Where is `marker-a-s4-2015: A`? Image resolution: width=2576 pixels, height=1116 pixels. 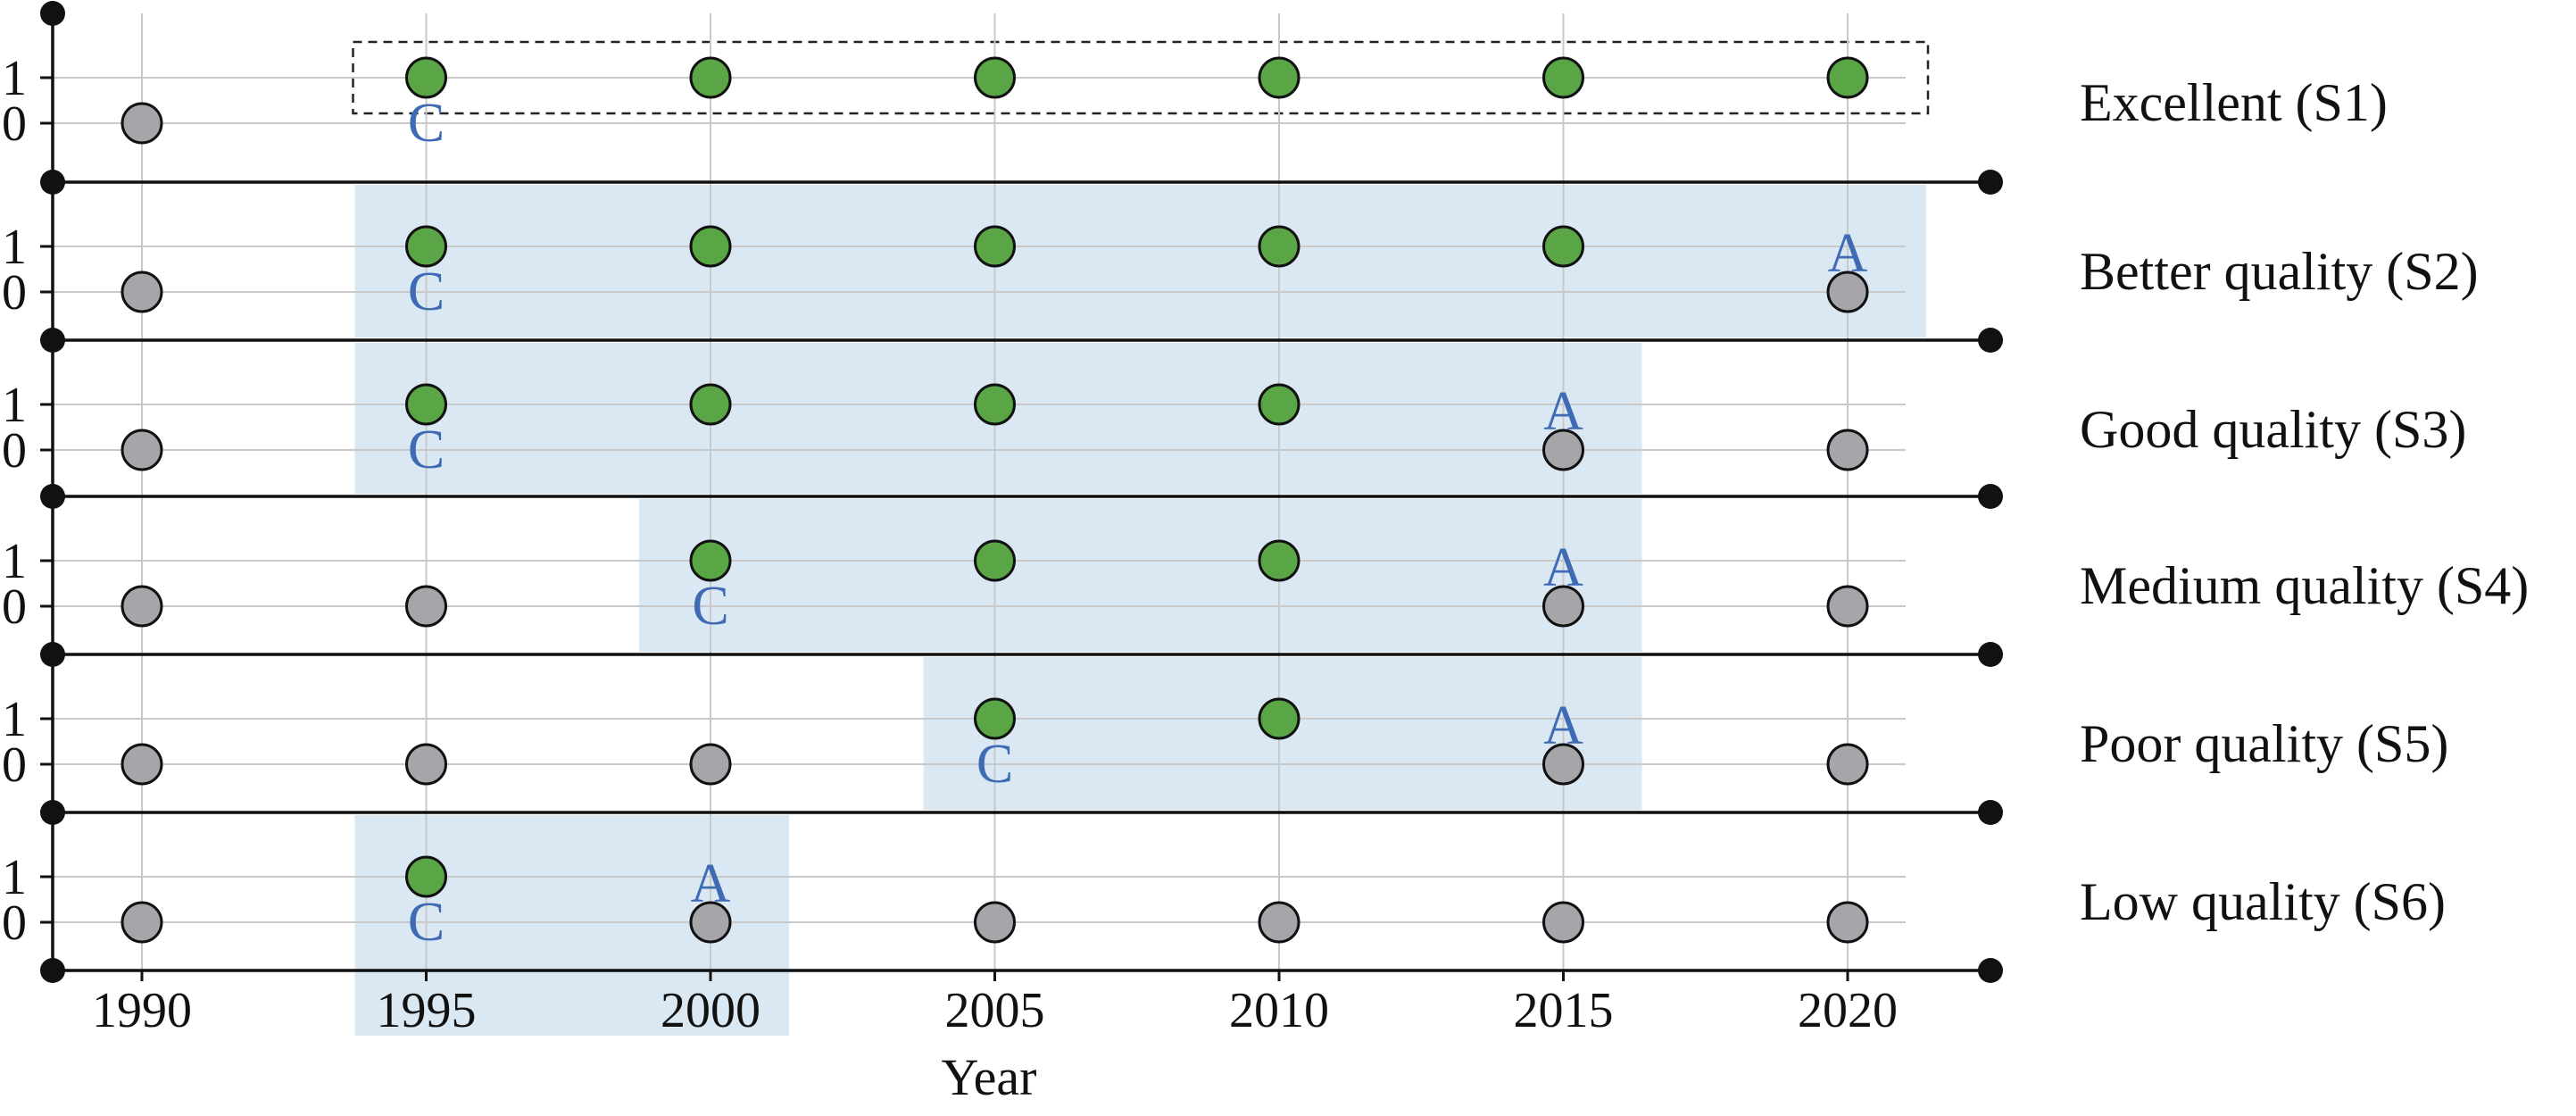 marker-a-s4-2015: A is located at coordinates (1563, 567).